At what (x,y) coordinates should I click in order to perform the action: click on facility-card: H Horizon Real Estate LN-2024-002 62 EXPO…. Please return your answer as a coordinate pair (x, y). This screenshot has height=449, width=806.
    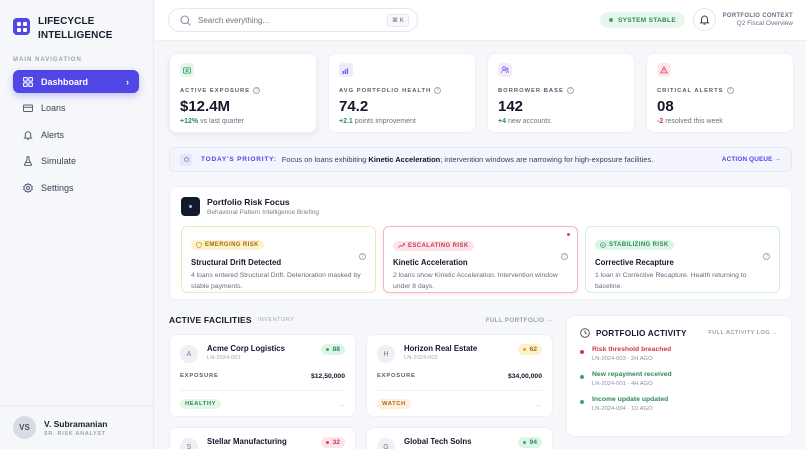
    Looking at the image, I should click on (459, 375).